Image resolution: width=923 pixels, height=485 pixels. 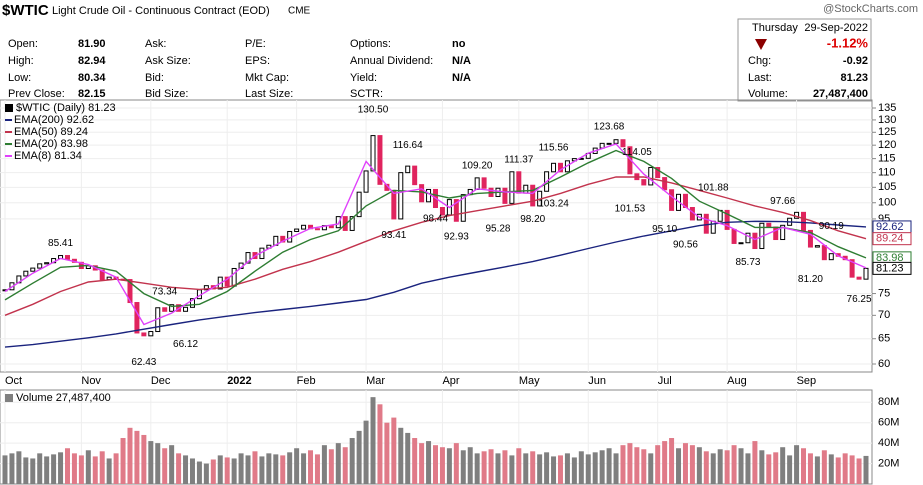 I want to click on value-box-label: 81.23, so click(x=890, y=268).